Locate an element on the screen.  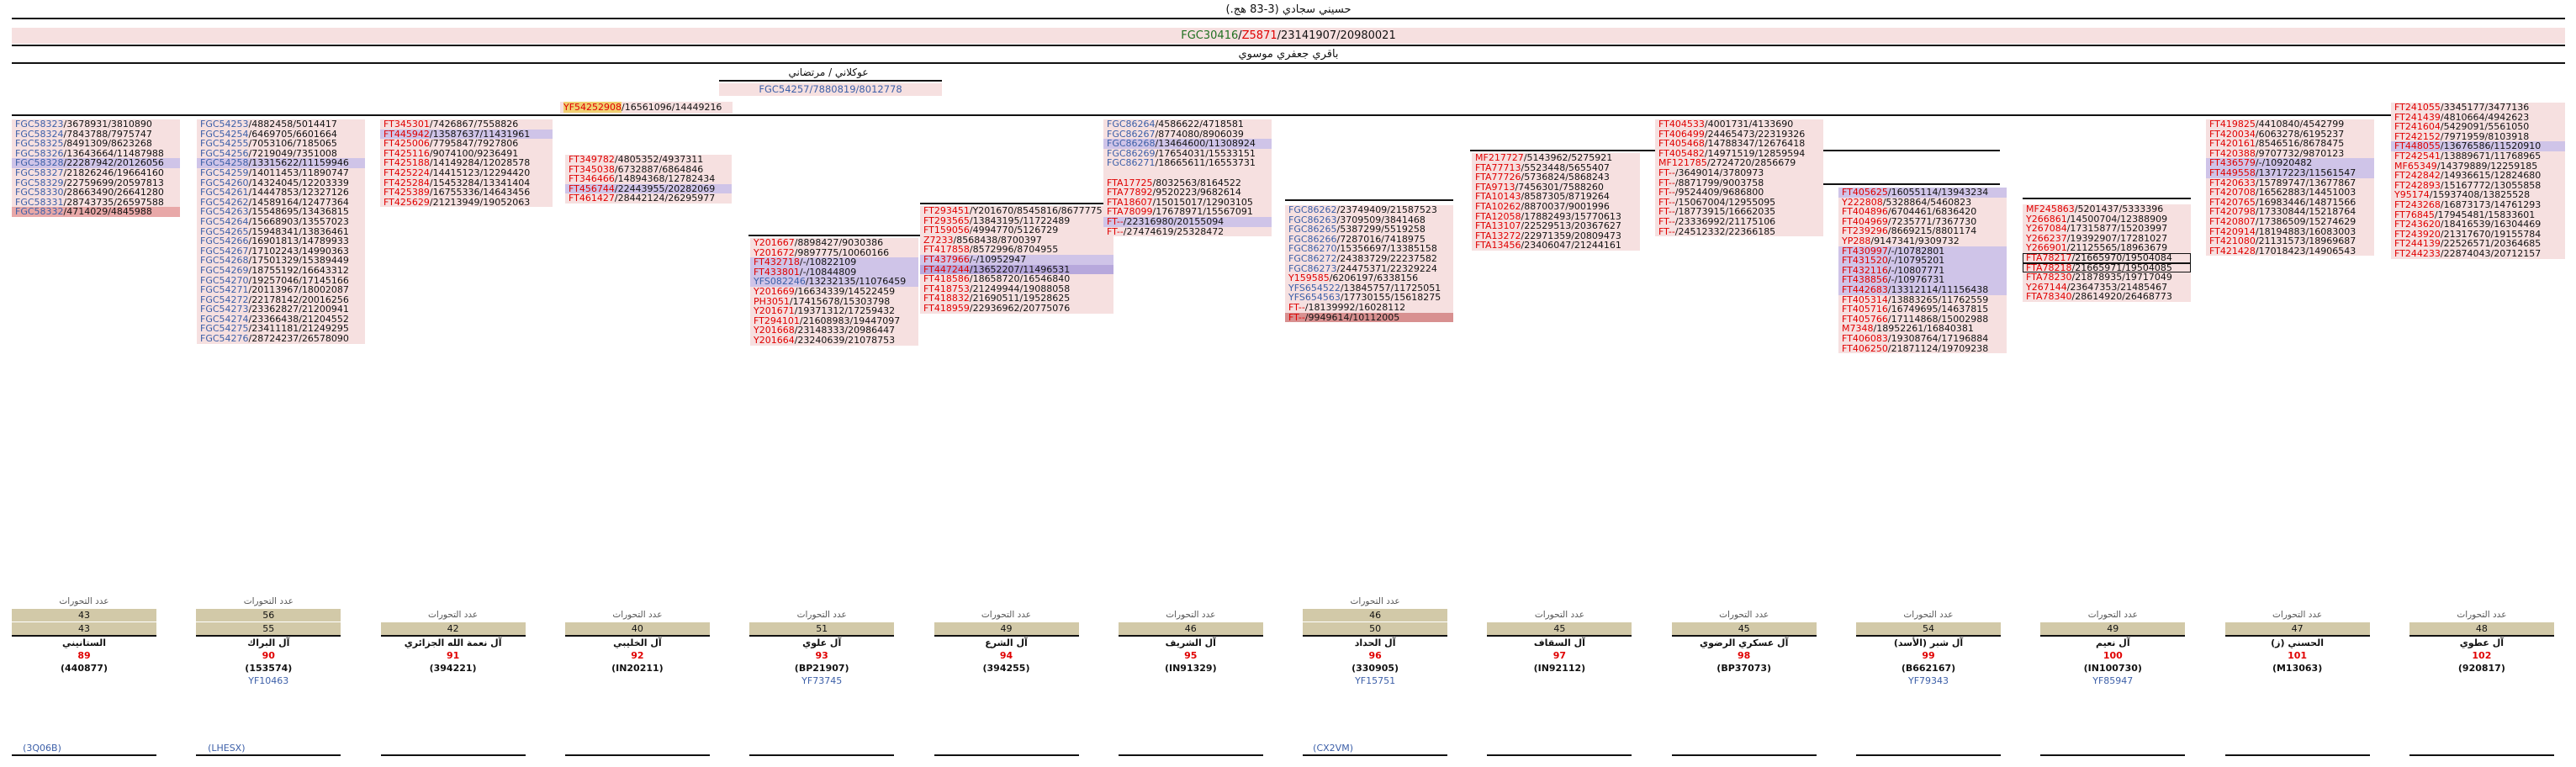
family-kit-code: (330905) is located at coordinates (1375, 668).